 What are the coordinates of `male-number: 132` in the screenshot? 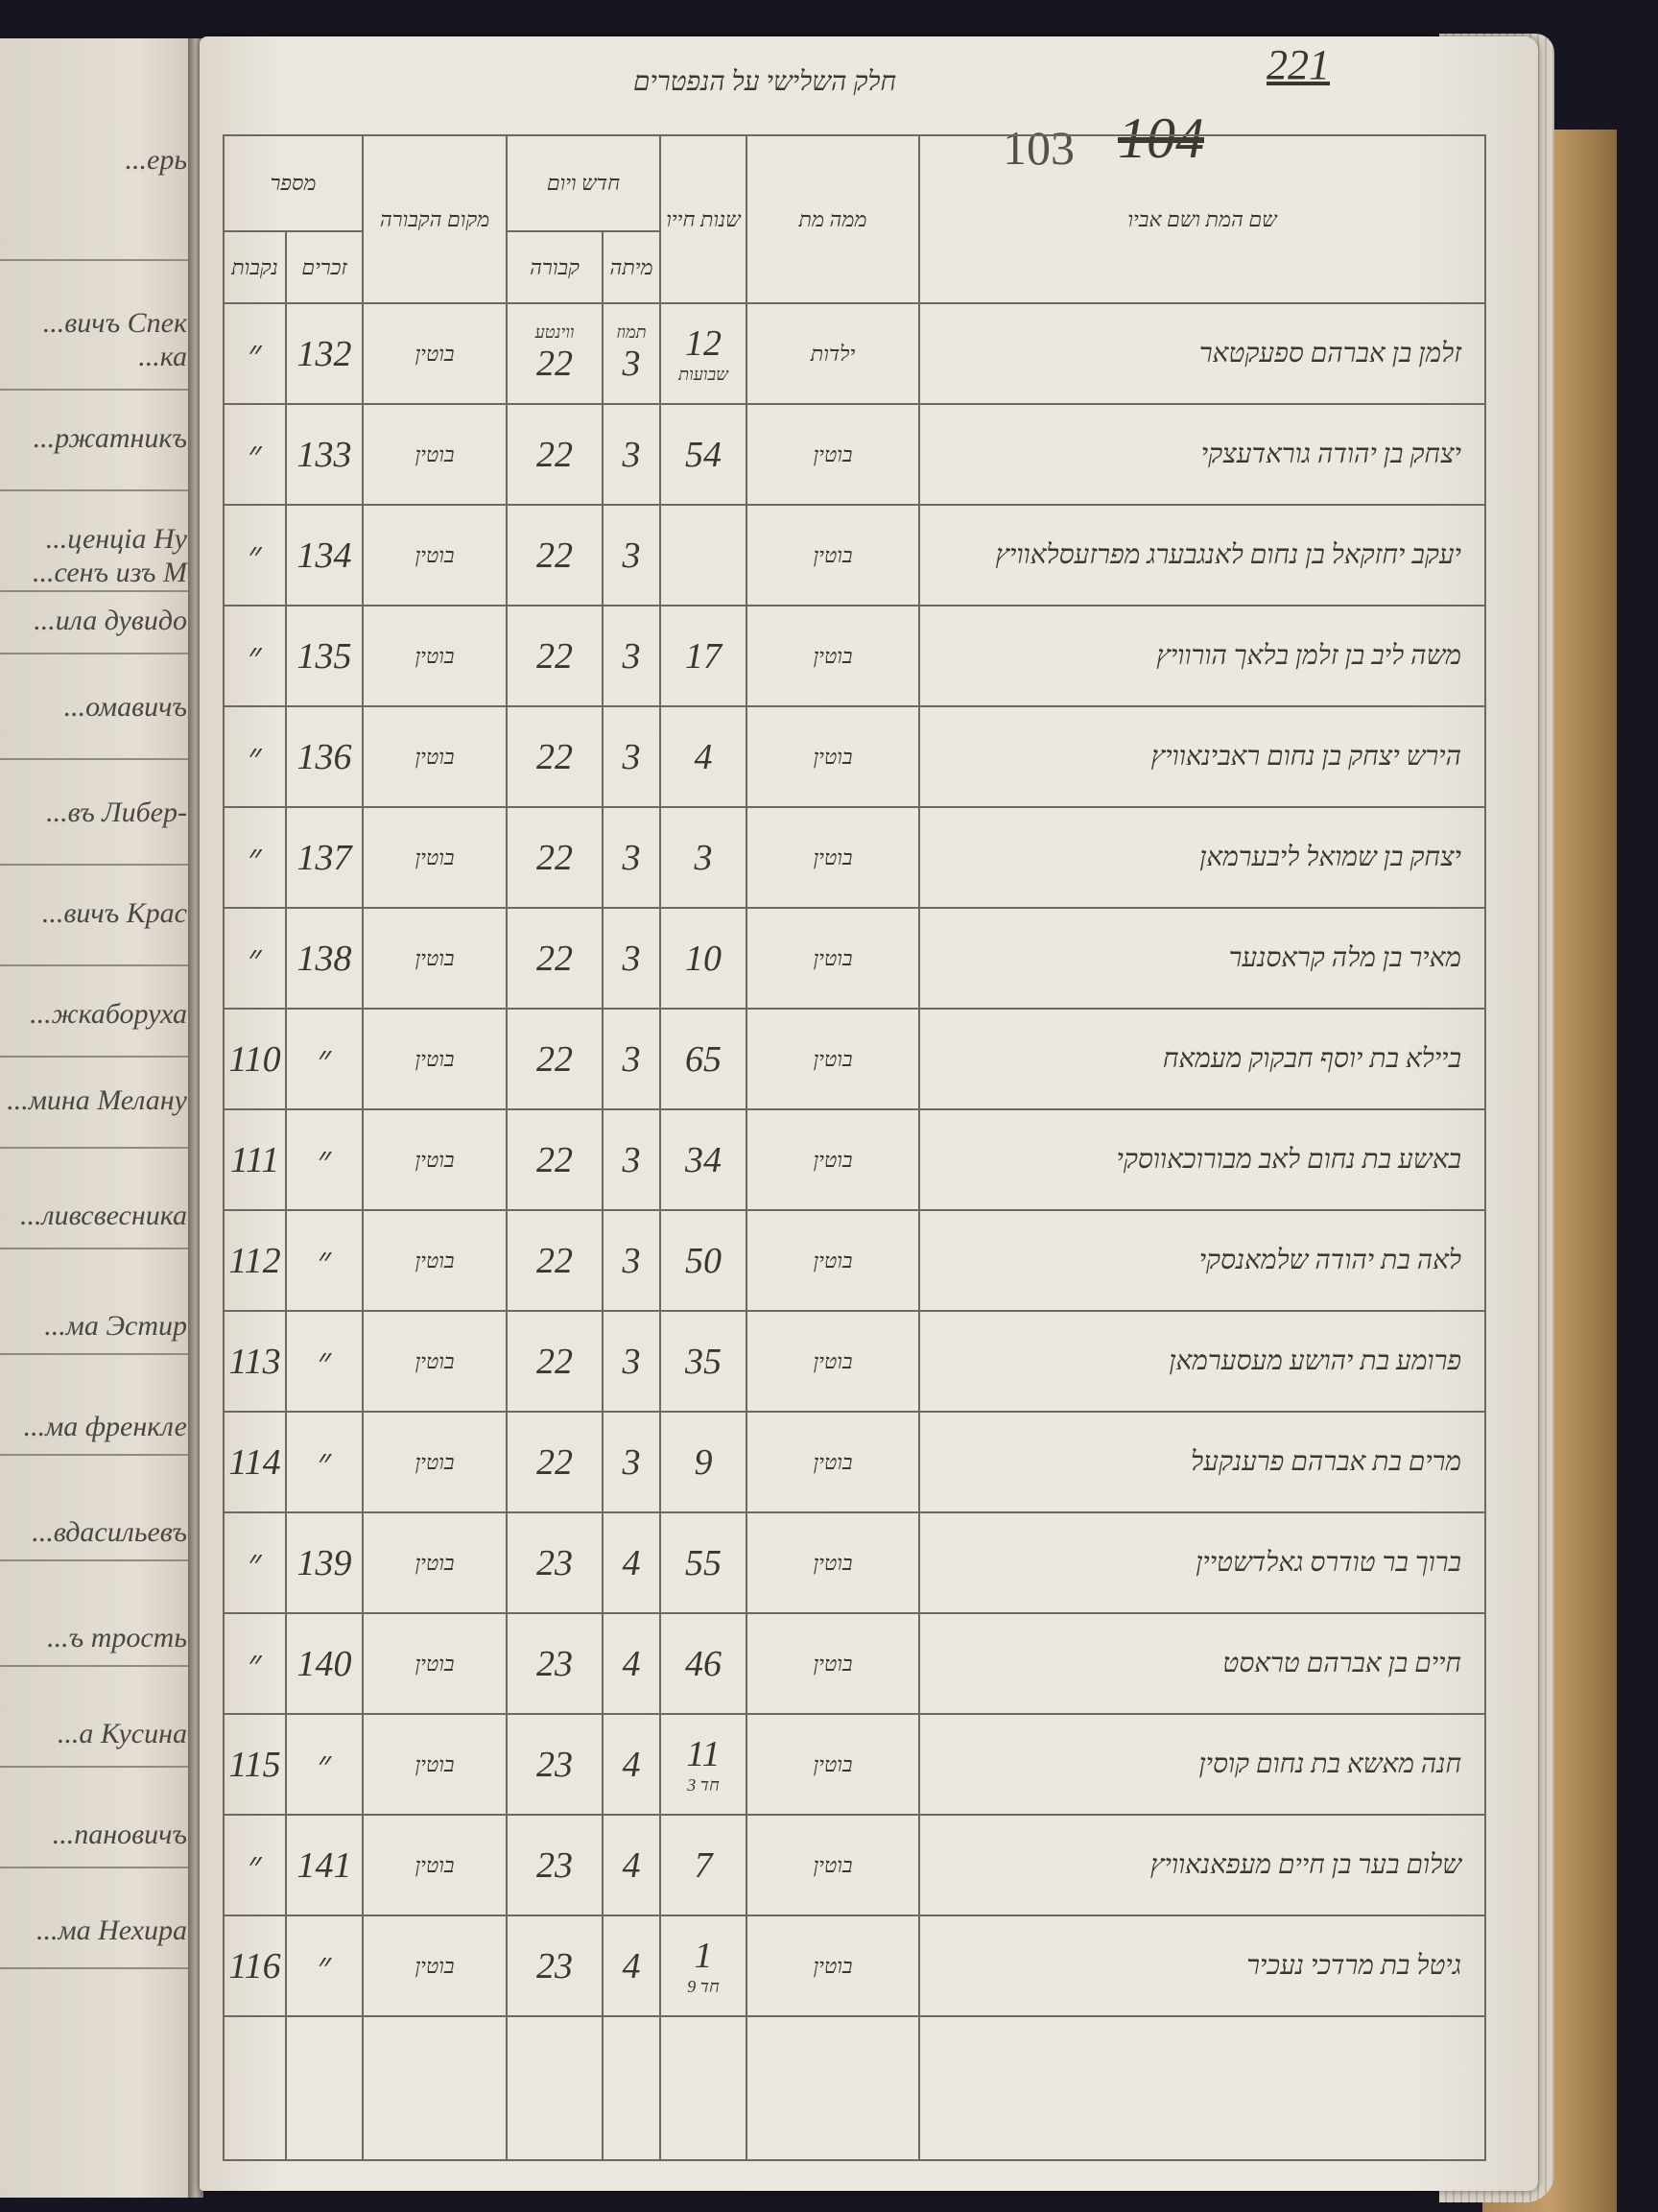 It's located at (324, 353).